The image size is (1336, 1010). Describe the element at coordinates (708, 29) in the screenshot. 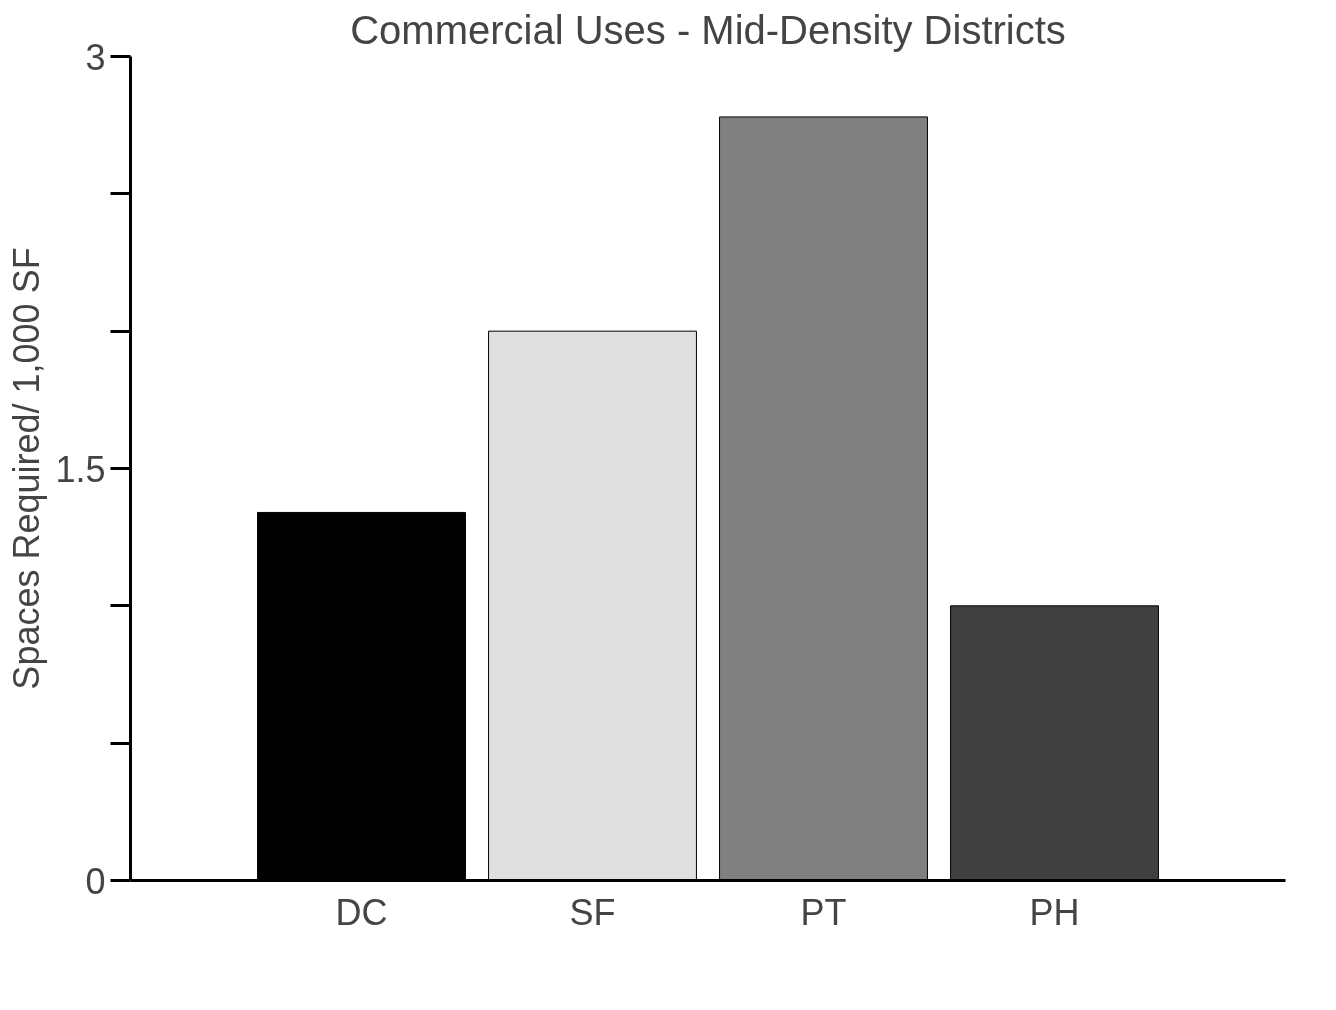

I see `chart-title: Commercial Uses - Mid-Density Districts` at that location.